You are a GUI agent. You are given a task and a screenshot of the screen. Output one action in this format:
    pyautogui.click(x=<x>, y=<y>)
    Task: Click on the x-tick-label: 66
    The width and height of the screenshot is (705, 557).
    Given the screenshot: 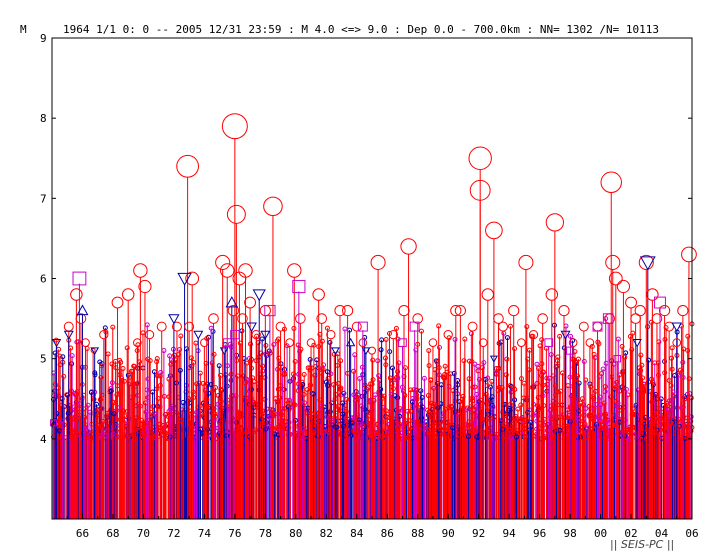 What is the action you would take?
    pyautogui.click(x=82, y=533)
    